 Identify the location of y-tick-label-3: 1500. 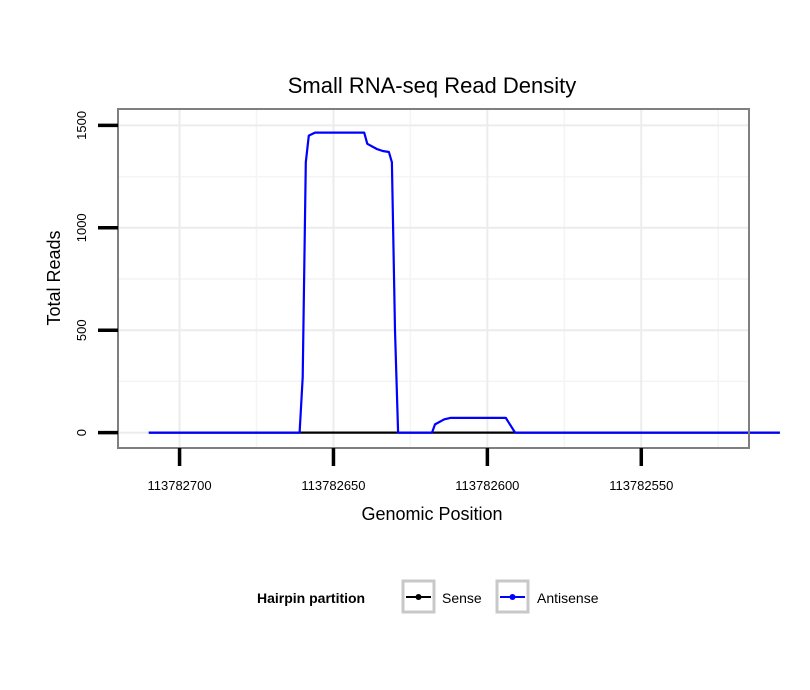
(81, 125).